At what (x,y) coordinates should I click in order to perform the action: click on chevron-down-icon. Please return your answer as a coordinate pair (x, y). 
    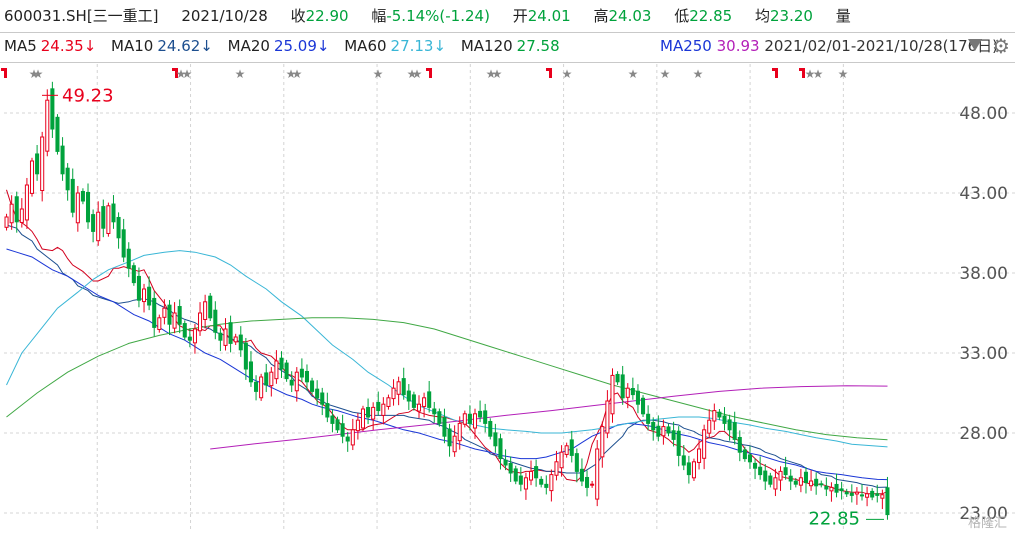
    Looking at the image, I should click on (975, 45).